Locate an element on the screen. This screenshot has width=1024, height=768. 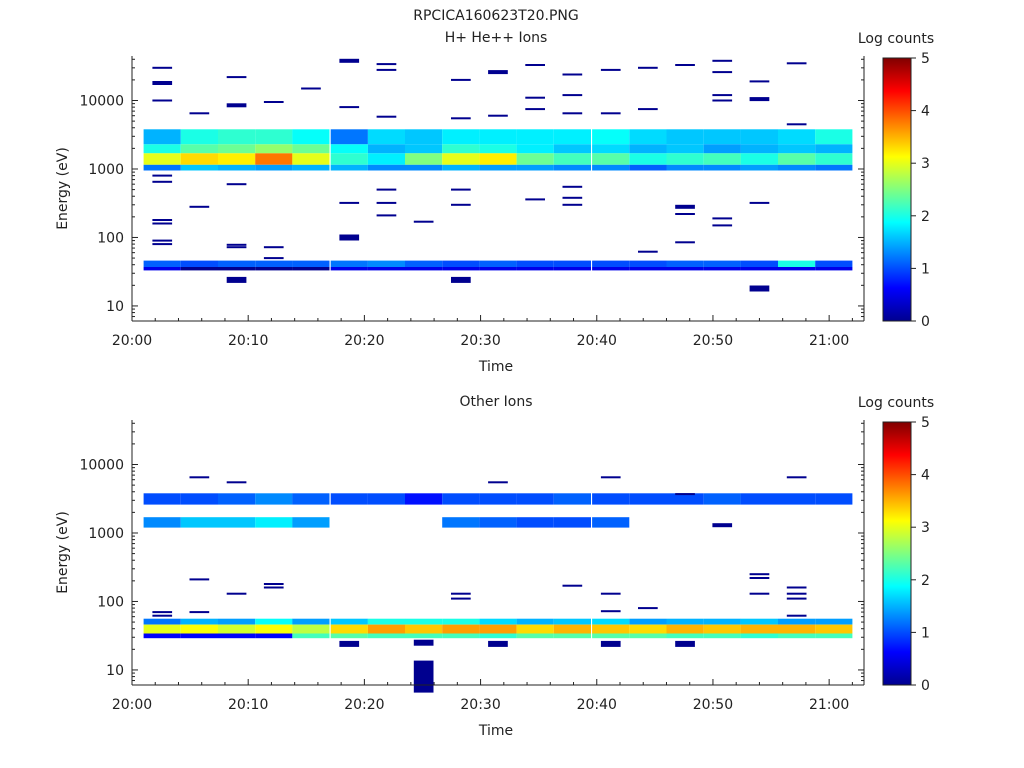
colorbar-tick-label: 3 is located at coordinates (925, 164).